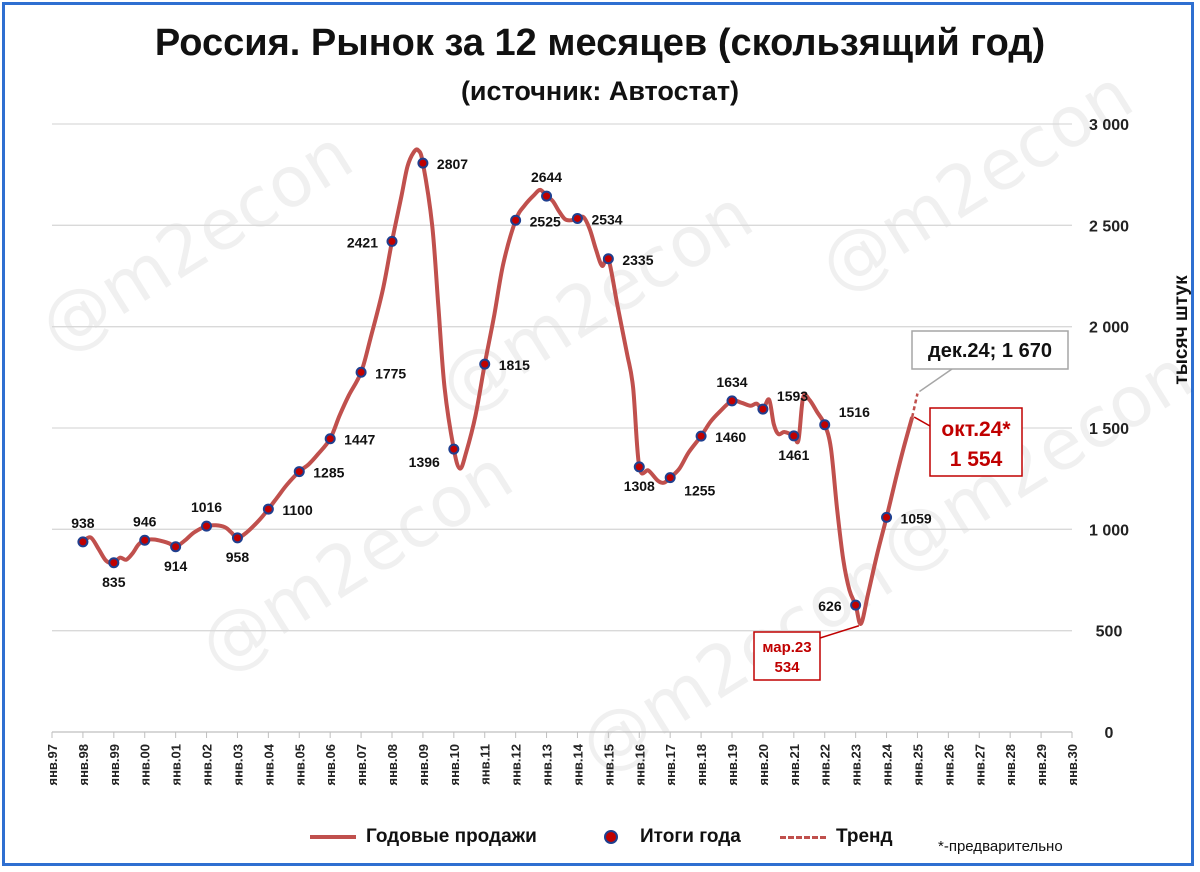 The width and height of the screenshot is (1200, 872). Describe the element at coordinates (600, 841) in the screenshot. I see `legend: Годовые продажи Итоги года Тренд` at that location.